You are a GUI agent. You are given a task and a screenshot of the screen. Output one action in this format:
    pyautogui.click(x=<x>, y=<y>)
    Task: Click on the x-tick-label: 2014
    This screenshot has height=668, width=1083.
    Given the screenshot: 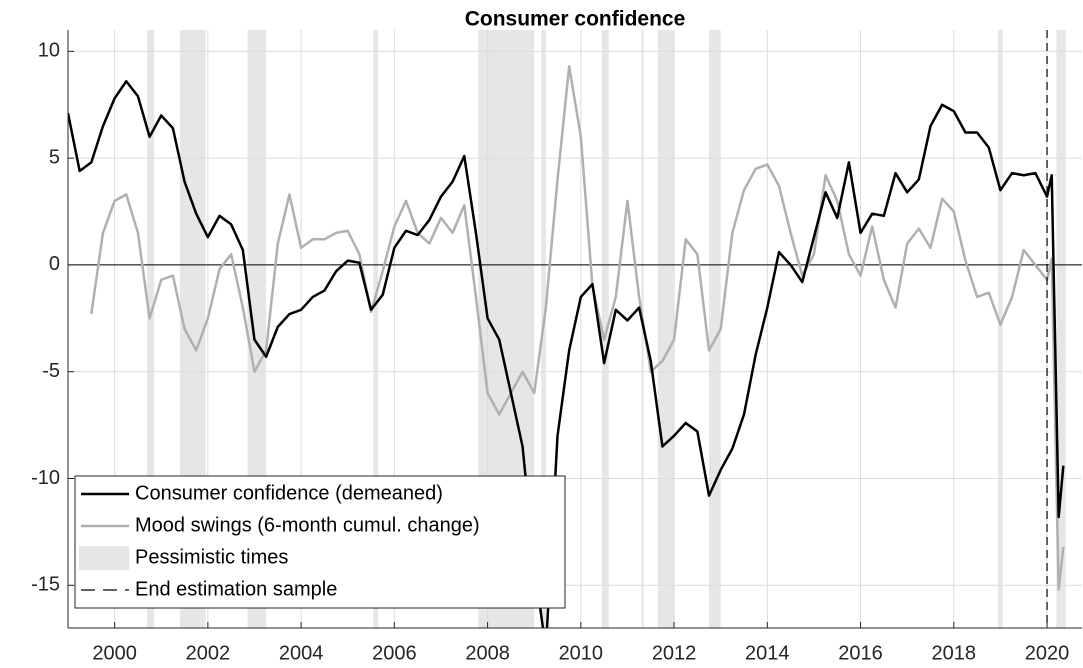 What is the action you would take?
    pyautogui.click(x=767, y=653)
    